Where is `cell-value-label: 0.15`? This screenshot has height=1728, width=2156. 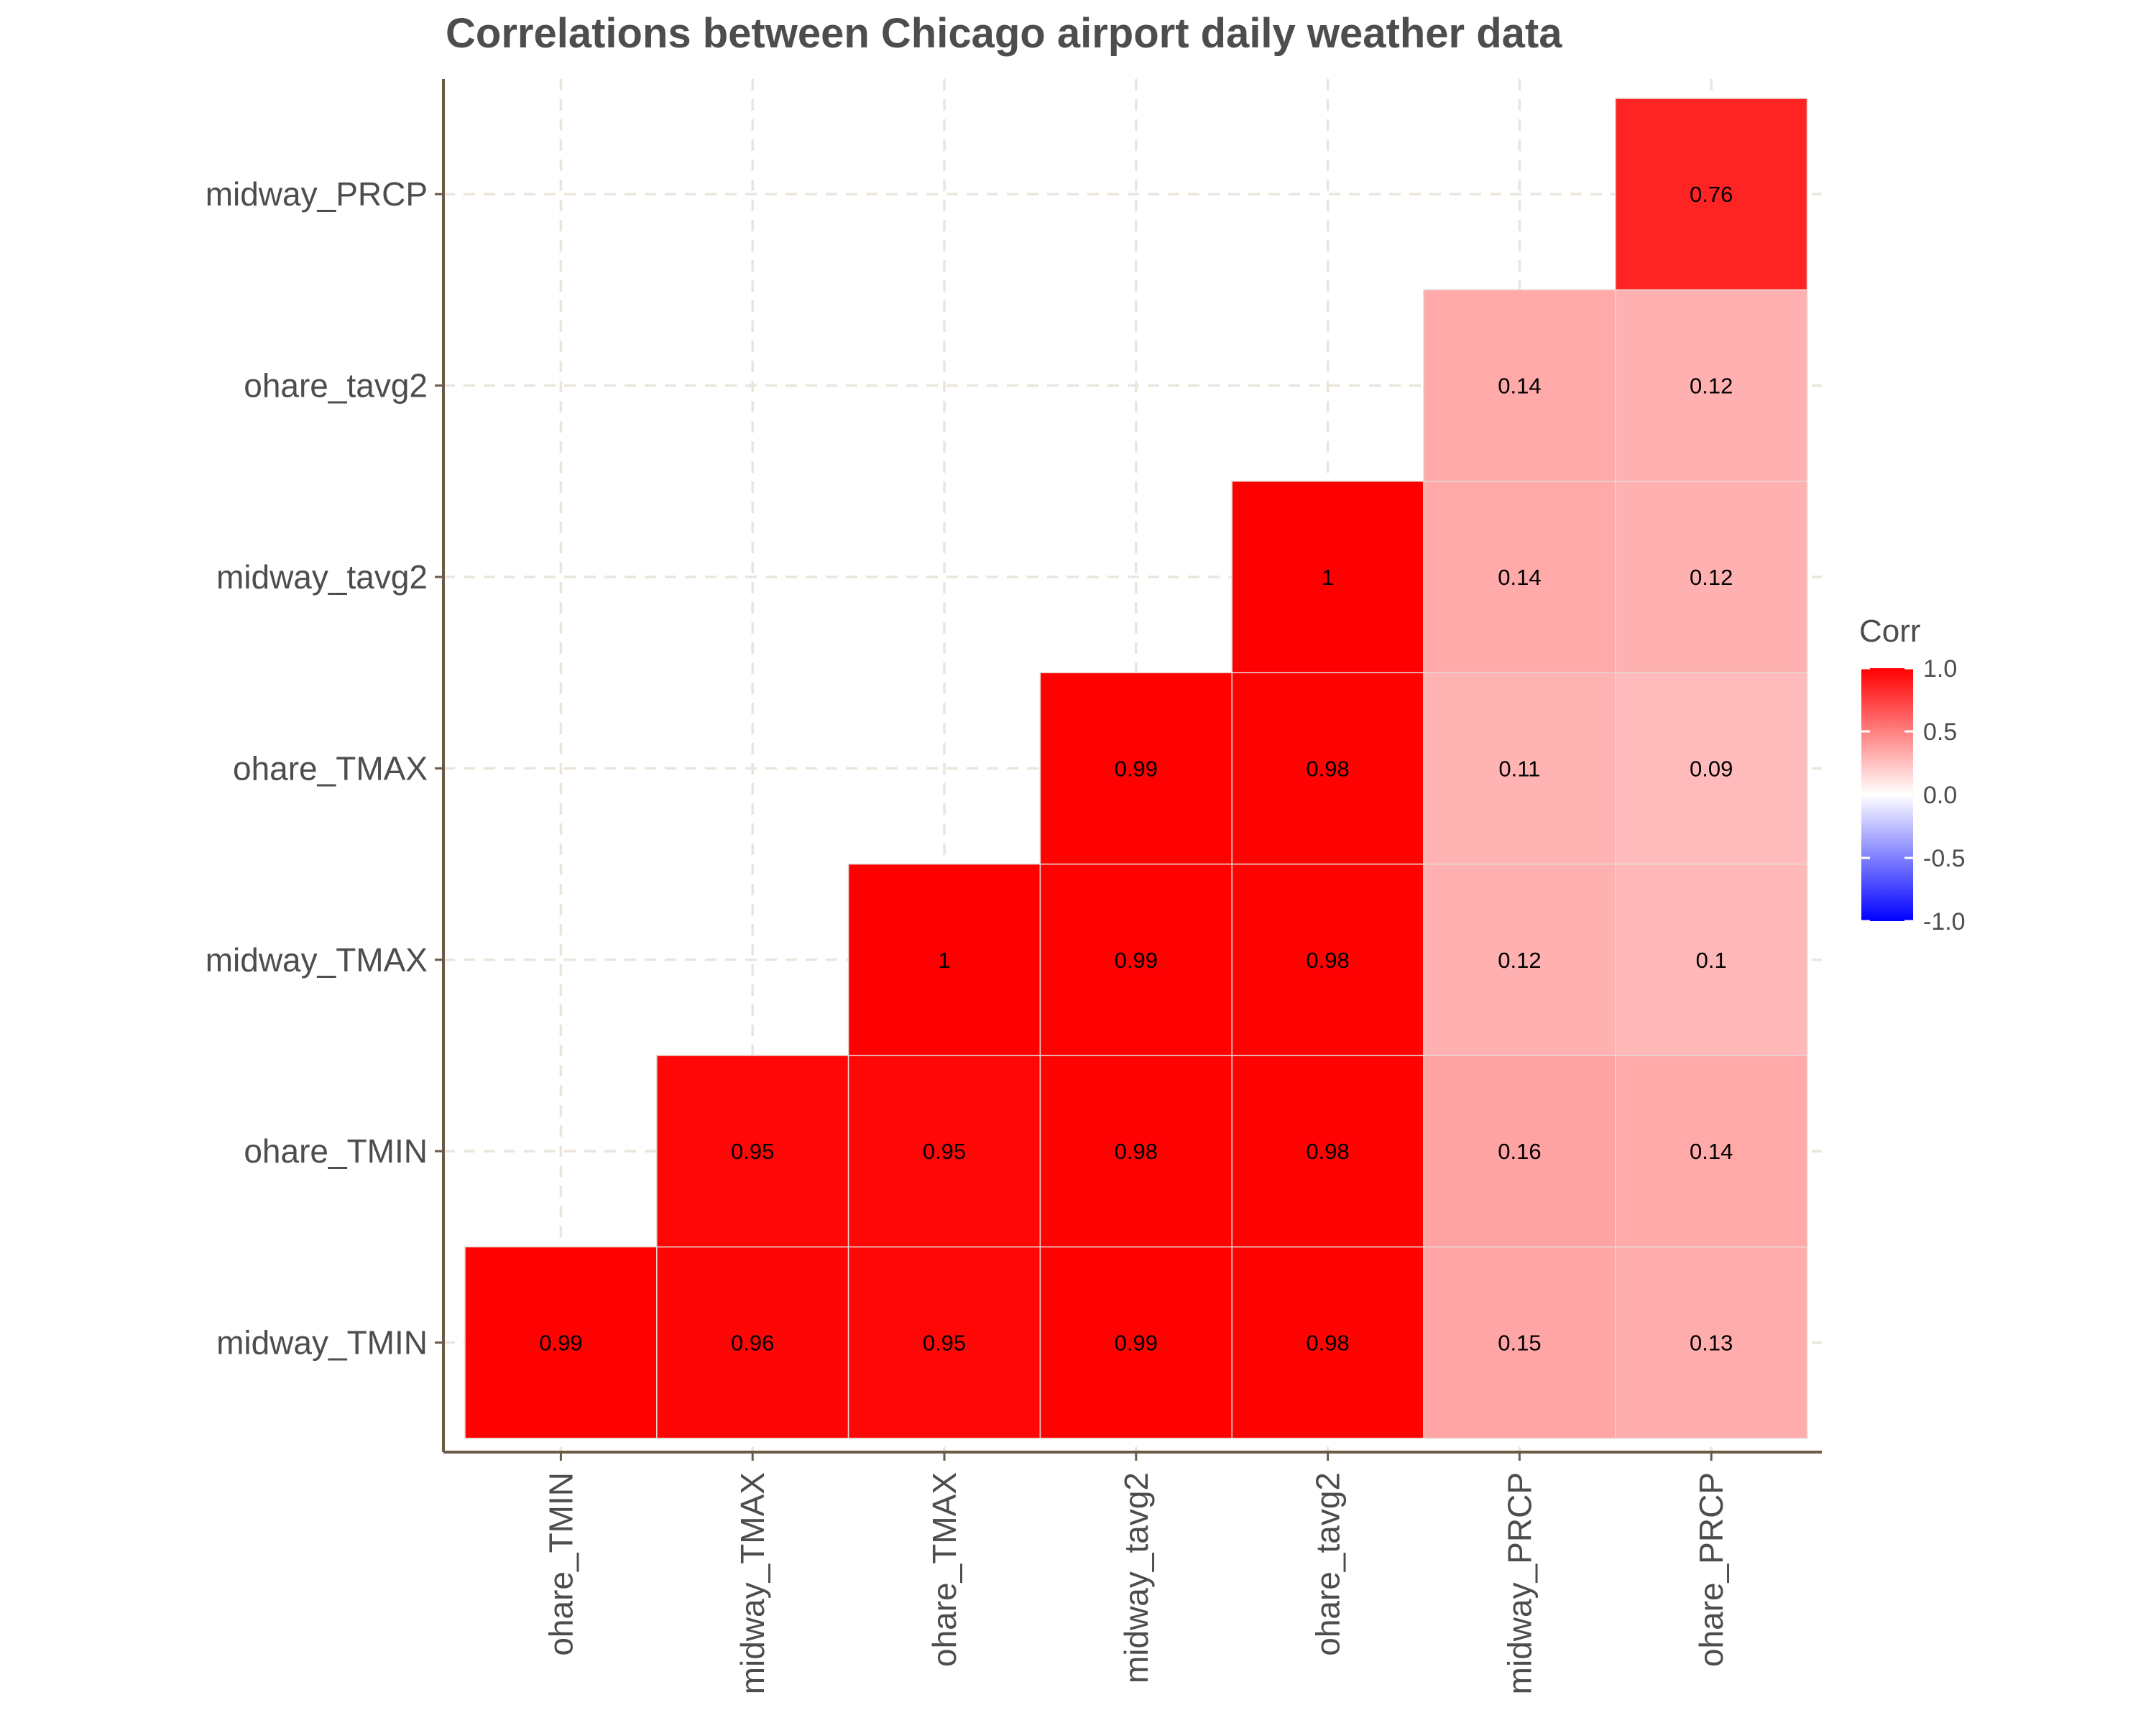 cell-value-label: 0.15 is located at coordinates (1519, 1344).